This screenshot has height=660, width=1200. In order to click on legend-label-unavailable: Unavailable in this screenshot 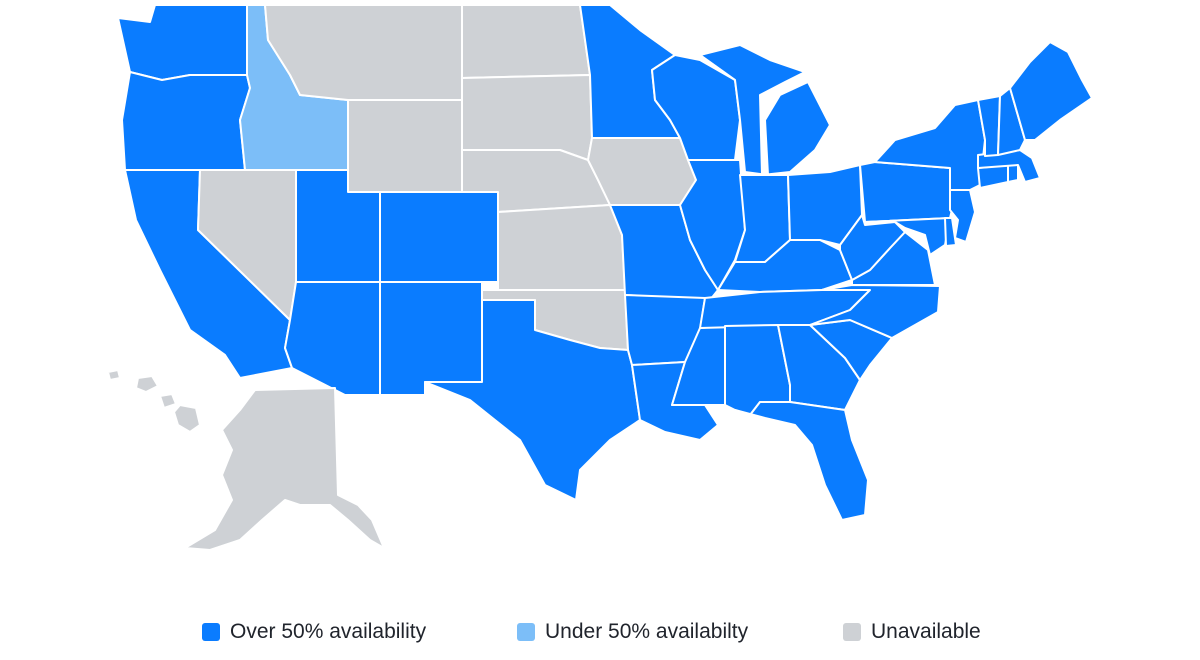, I will do `click(926, 631)`.